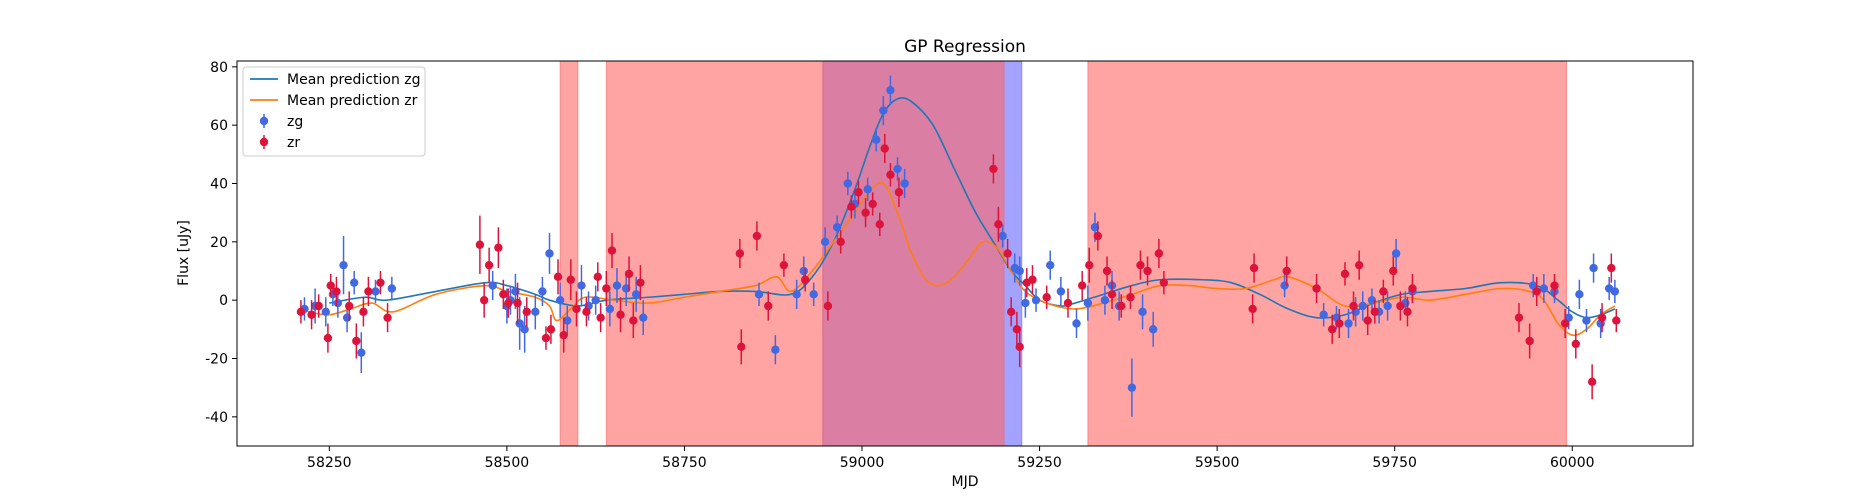 Image resolution: width=1875 pixels, height=500 pixels. I want to click on x-tick-label: 58750, so click(684, 463).